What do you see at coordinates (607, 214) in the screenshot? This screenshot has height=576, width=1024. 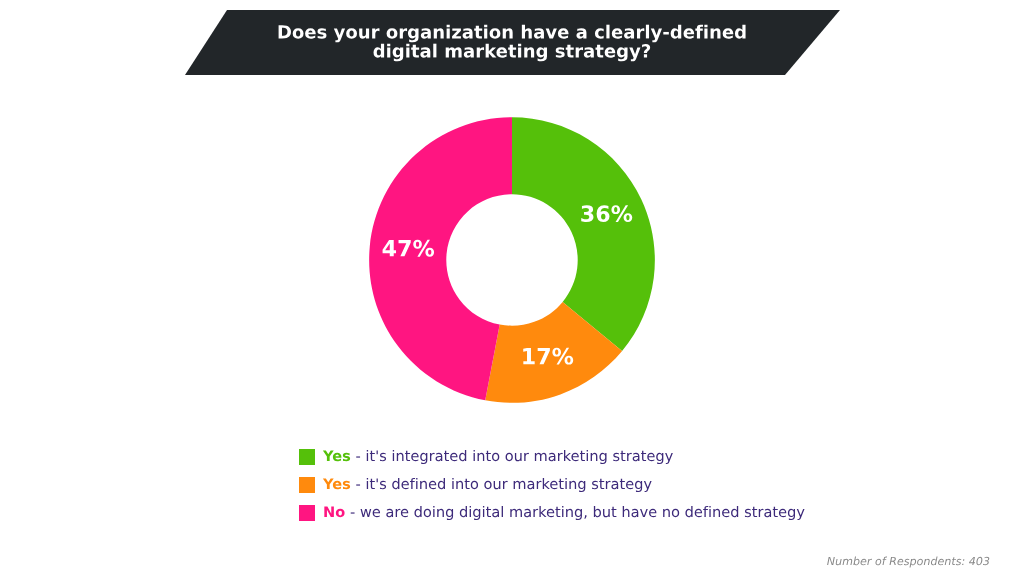 I see `data-label: 36%` at bounding box center [607, 214].